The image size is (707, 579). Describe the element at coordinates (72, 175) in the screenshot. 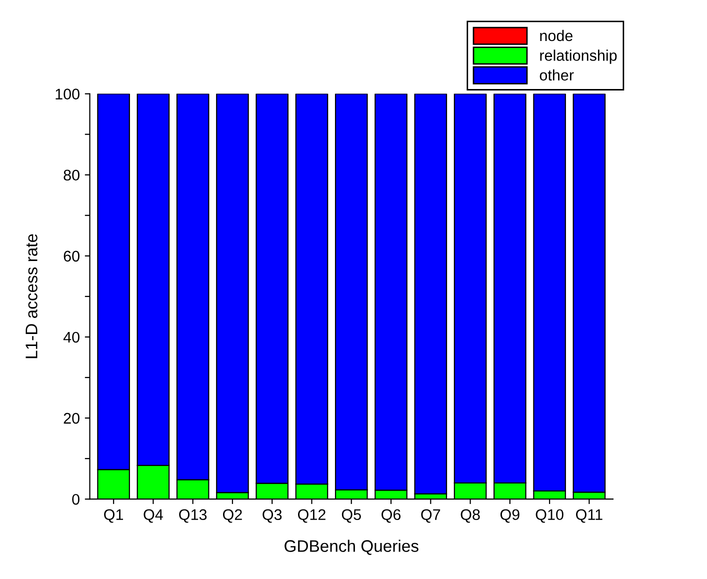

I see `y-tick-label: 80` at that location.